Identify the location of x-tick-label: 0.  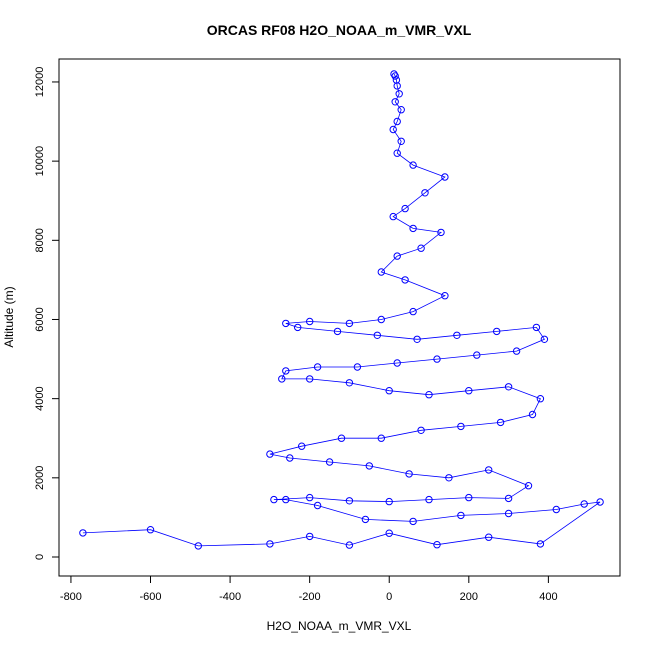
(389, 597).